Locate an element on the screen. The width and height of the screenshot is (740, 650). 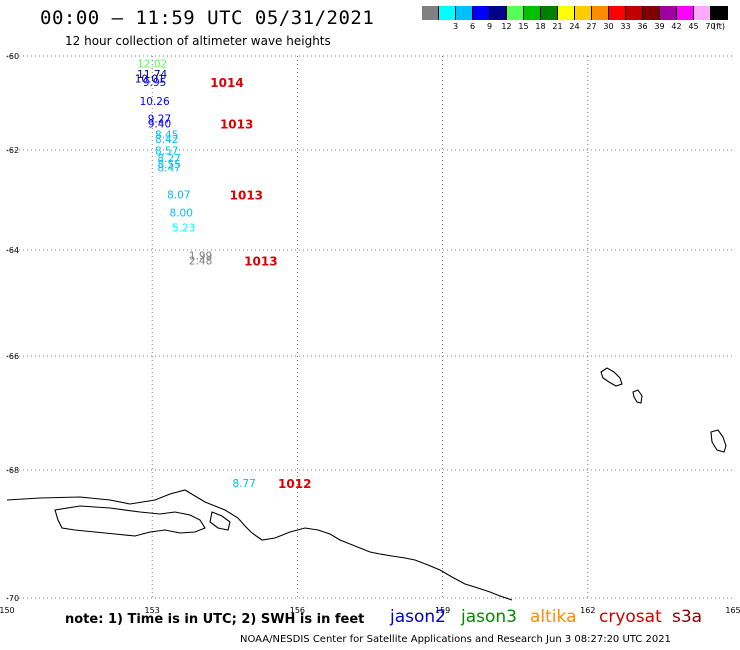
mission-label: altika is located at coordinates (553, 617).